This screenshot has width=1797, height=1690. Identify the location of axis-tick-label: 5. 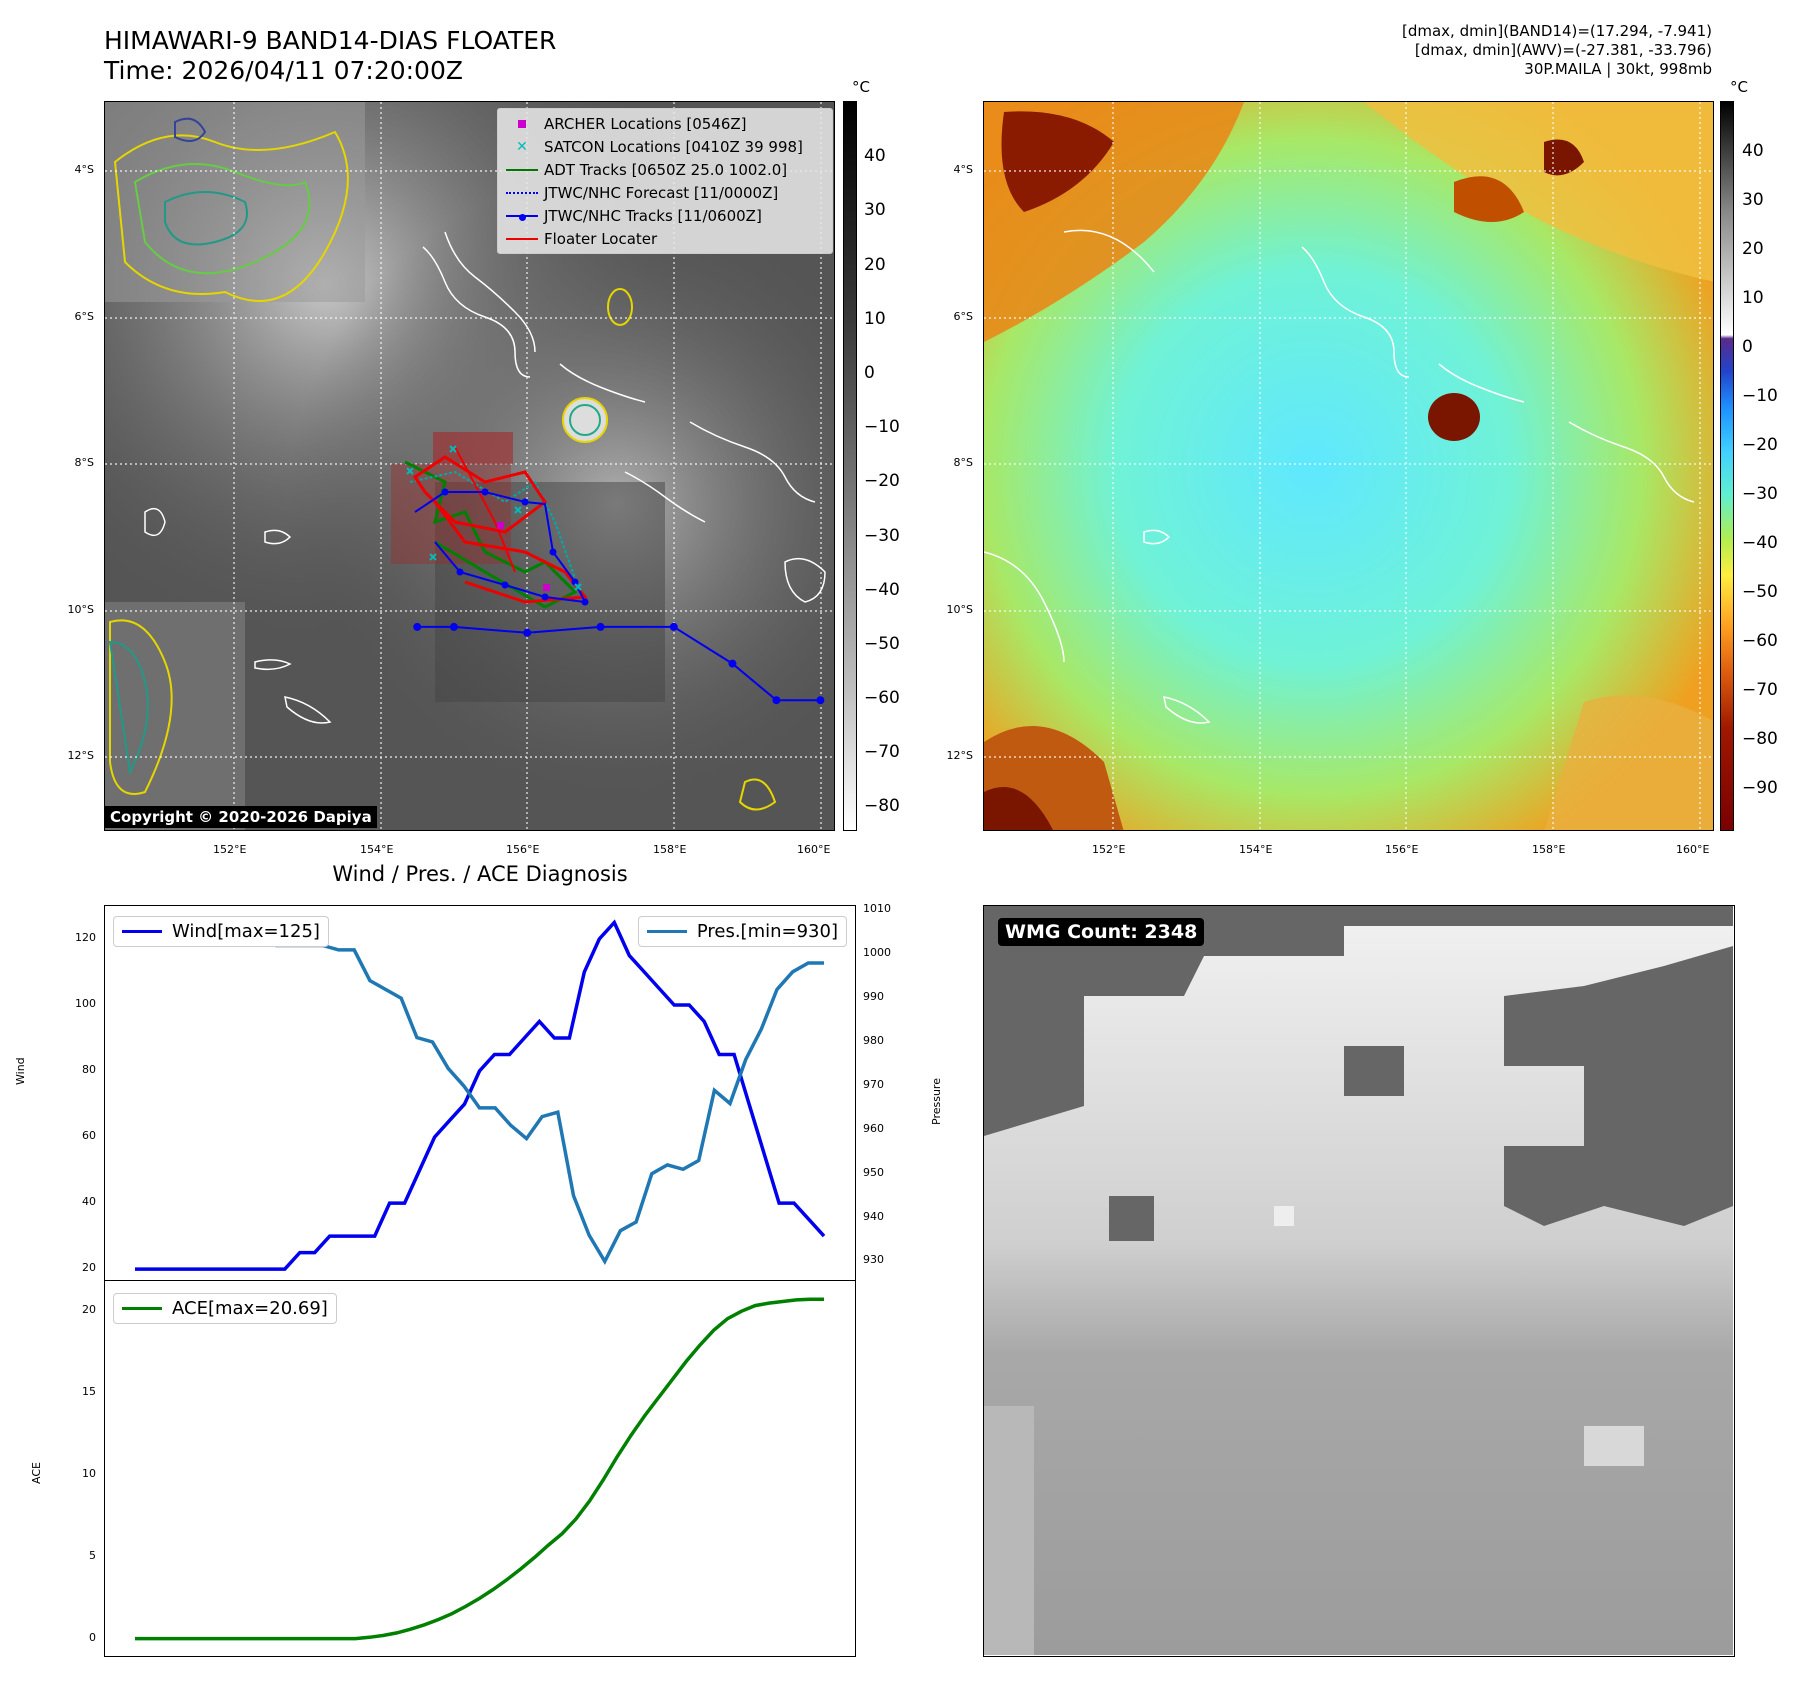
(92, 1555).